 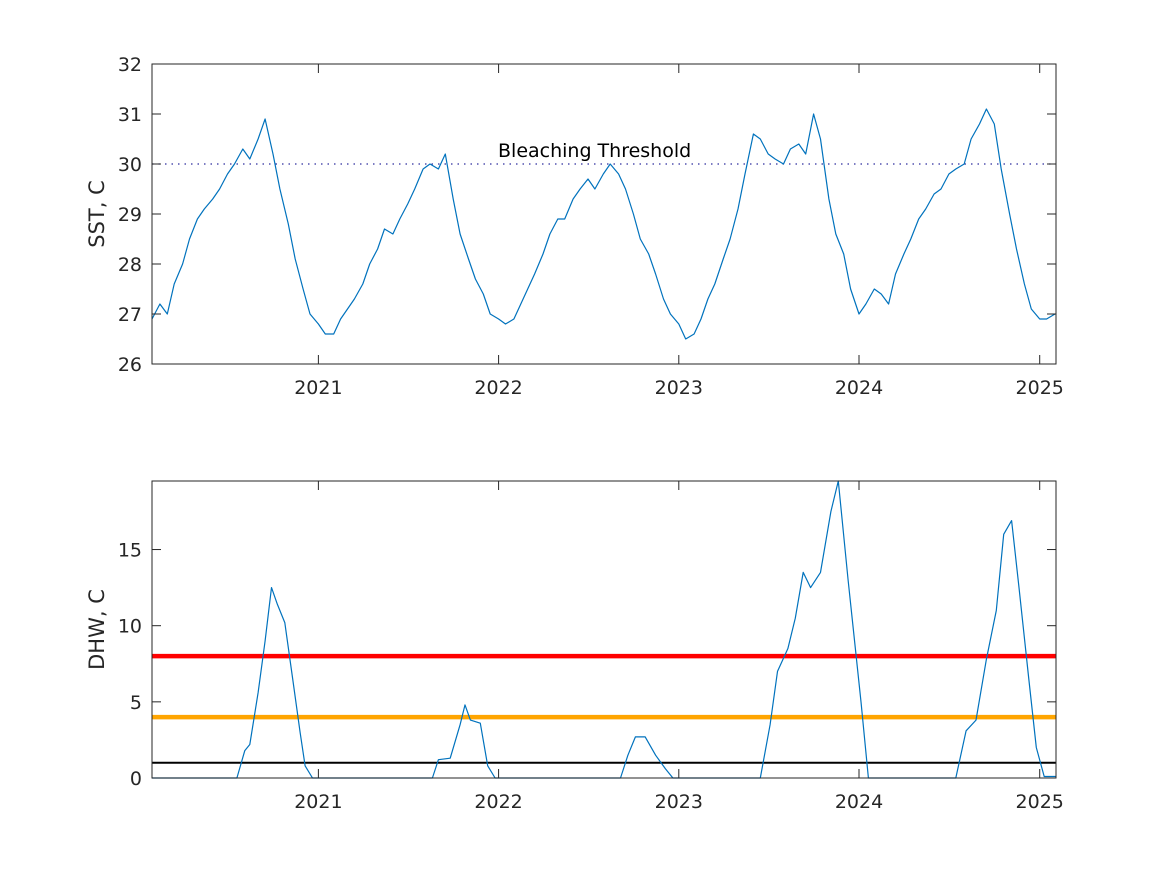 What do you see at coordinates (97, 214) in the screenshot?
I see `sst-y-axis-label: SST, C` at bounding box center [97, 214].